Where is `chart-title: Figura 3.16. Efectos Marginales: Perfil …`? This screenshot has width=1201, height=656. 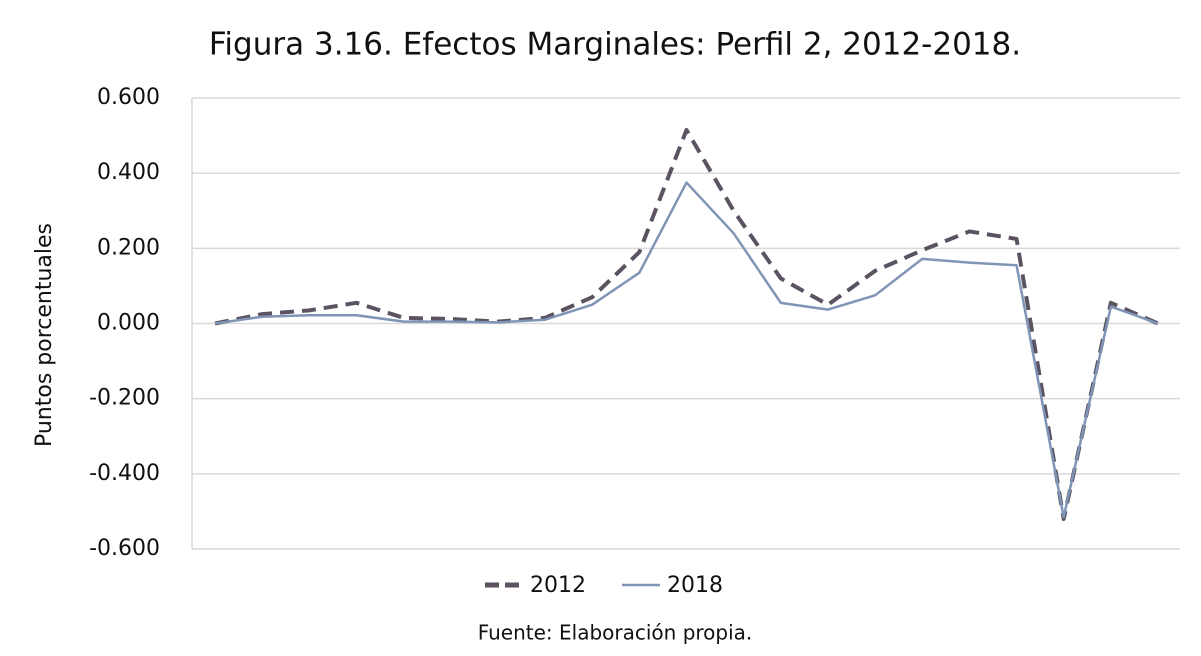 chart-title: Figura 3.16. Efectos Marginales: Perfil … is located at coordinates (615, 45).